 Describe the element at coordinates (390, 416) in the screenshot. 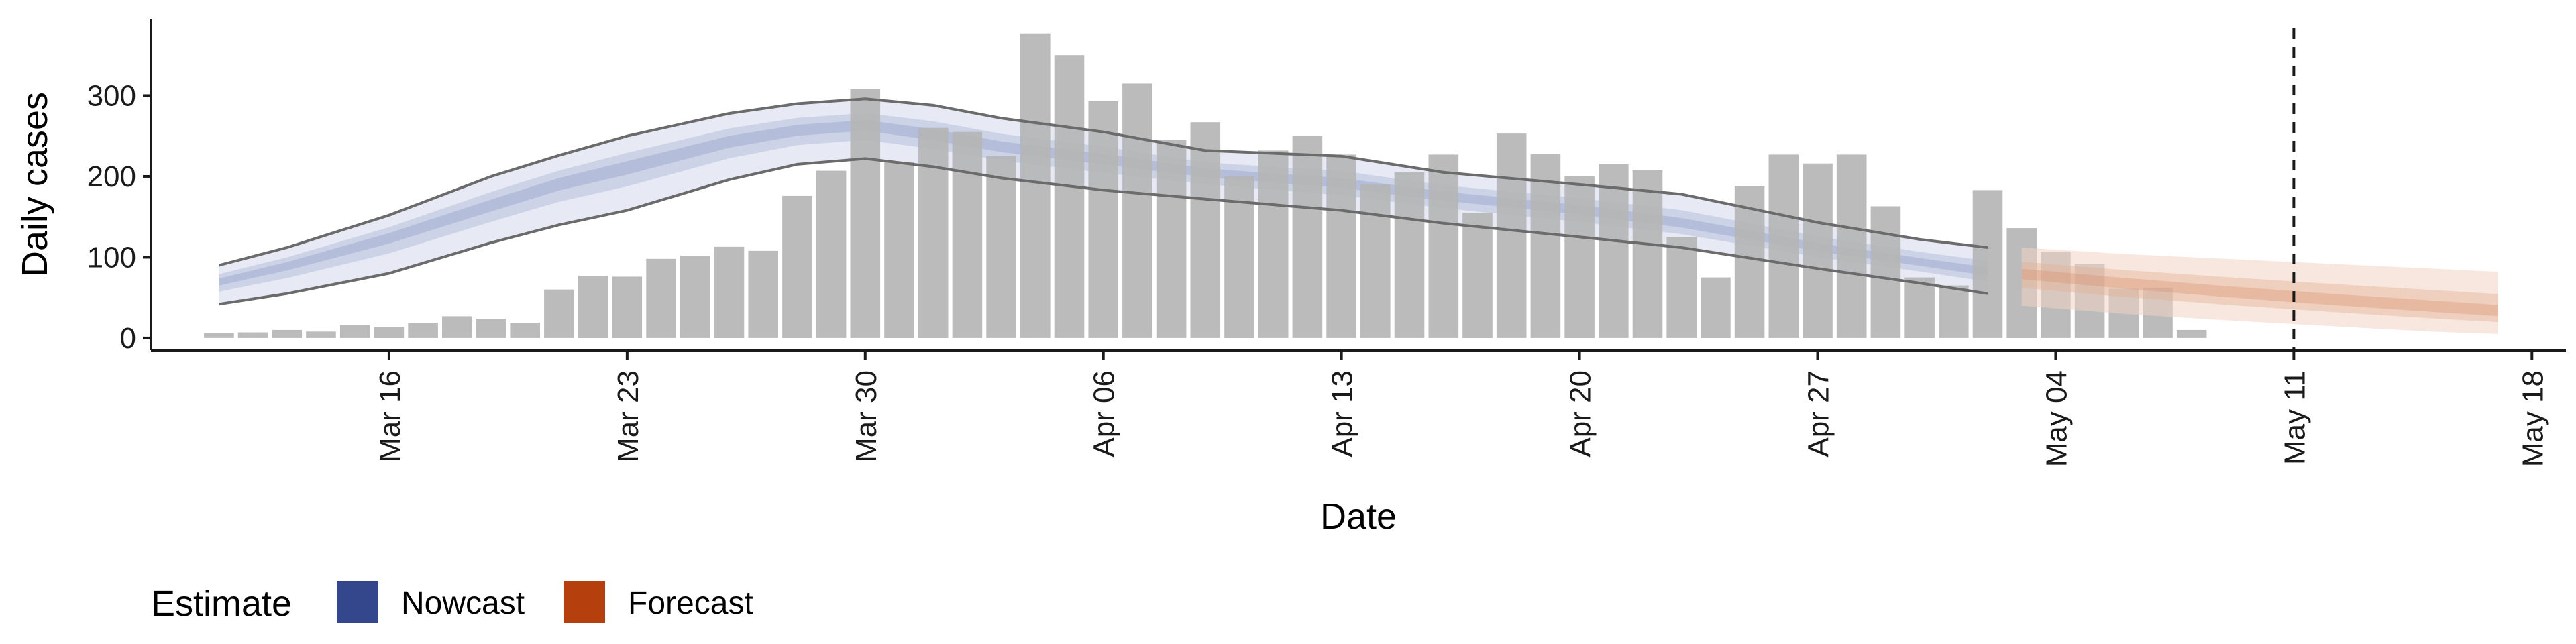

I see `x-tick-label: Mar 16` at that location.